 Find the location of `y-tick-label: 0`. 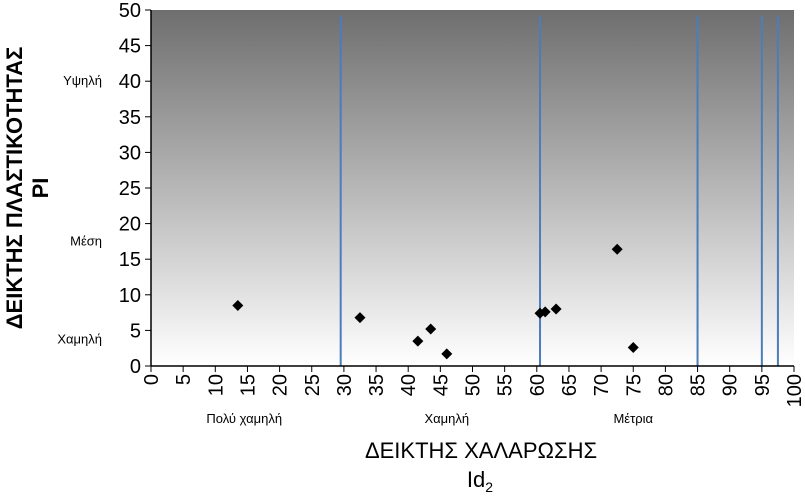

y-tick-label: 0 is located at coordinates (135, 367).